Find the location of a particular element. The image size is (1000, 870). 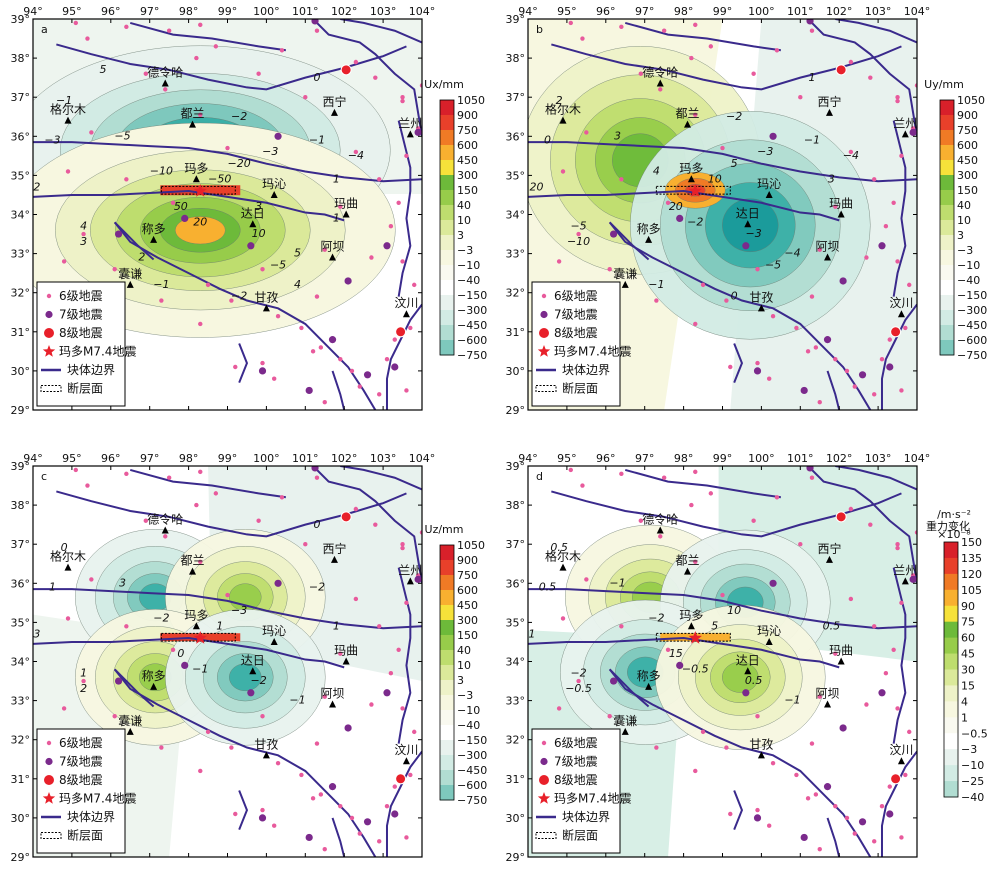

legend-label-m6: 6级地震 is located at coordinates (576, 743).